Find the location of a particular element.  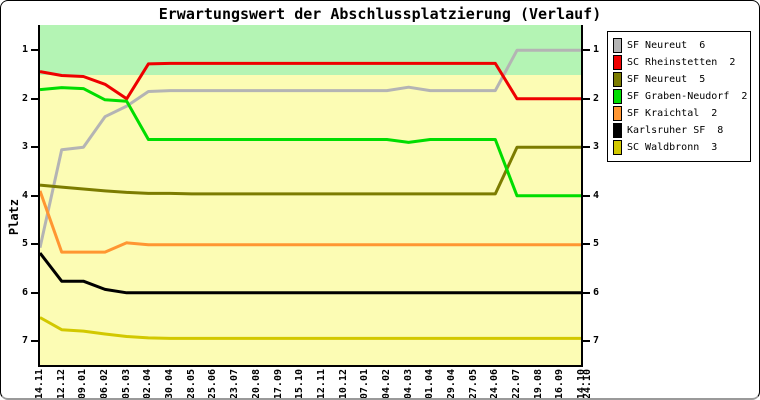

legend-item-label: SF Graben-Neudorf 2 is located at coordinates (687, 96).